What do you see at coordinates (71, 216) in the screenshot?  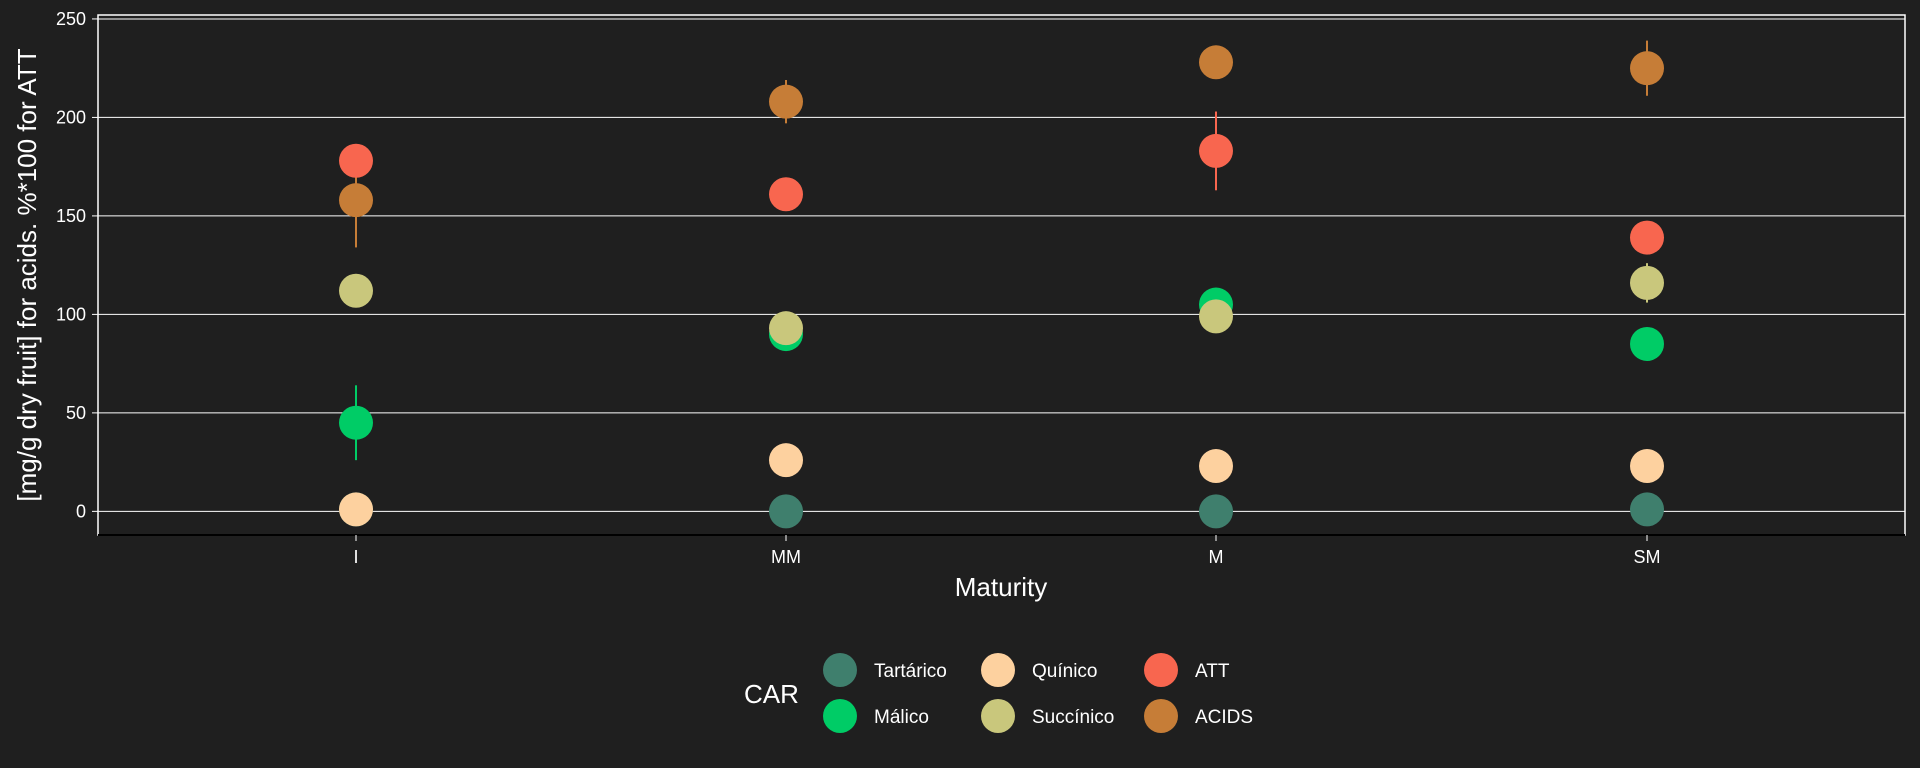 I see `y-tick-label: 150` at bounding box center [71, 216].